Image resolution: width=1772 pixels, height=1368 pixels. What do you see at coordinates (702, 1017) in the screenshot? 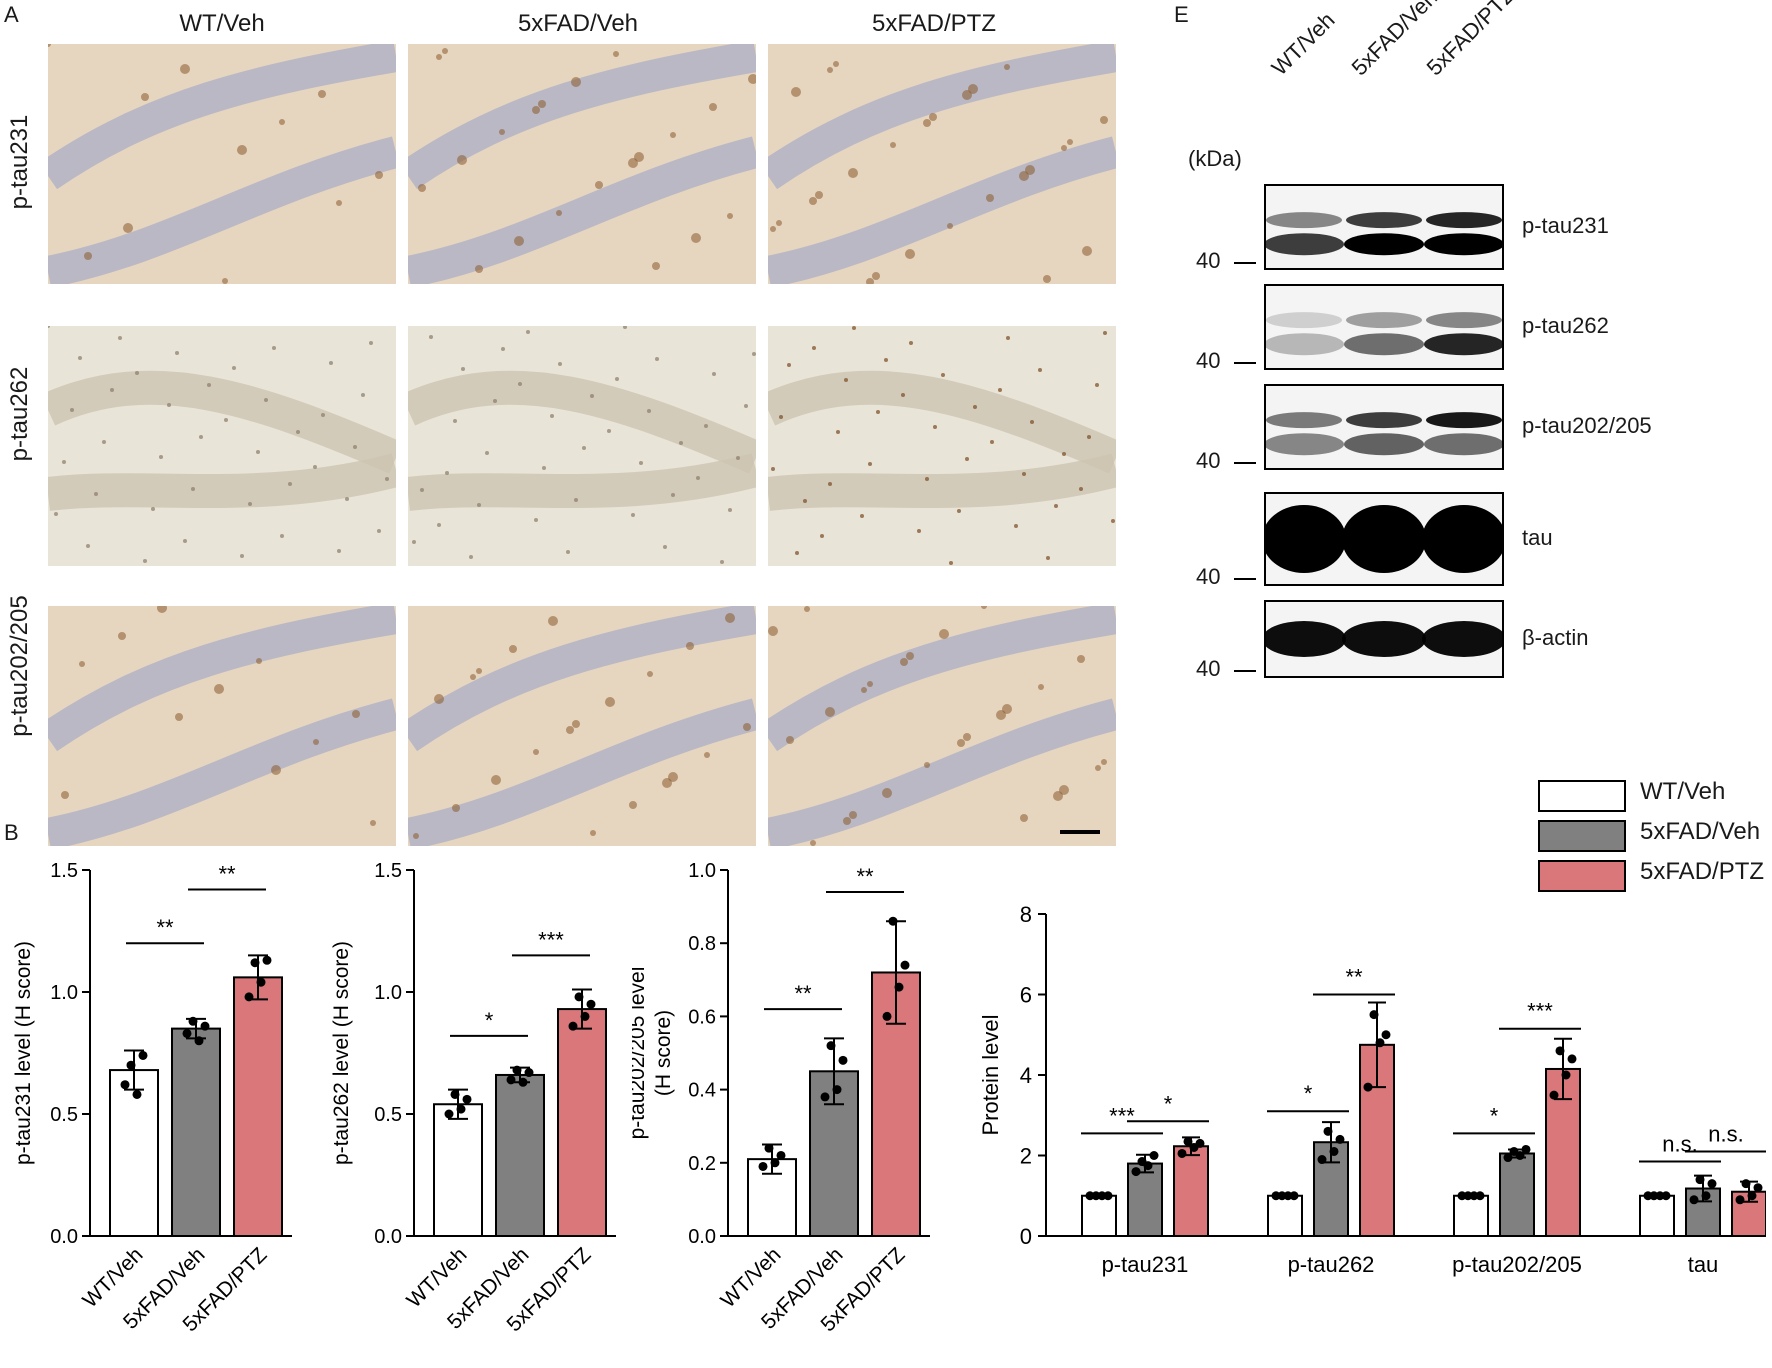
I see `y-tick-label: 0.6` at bounding box center [702, 1017].